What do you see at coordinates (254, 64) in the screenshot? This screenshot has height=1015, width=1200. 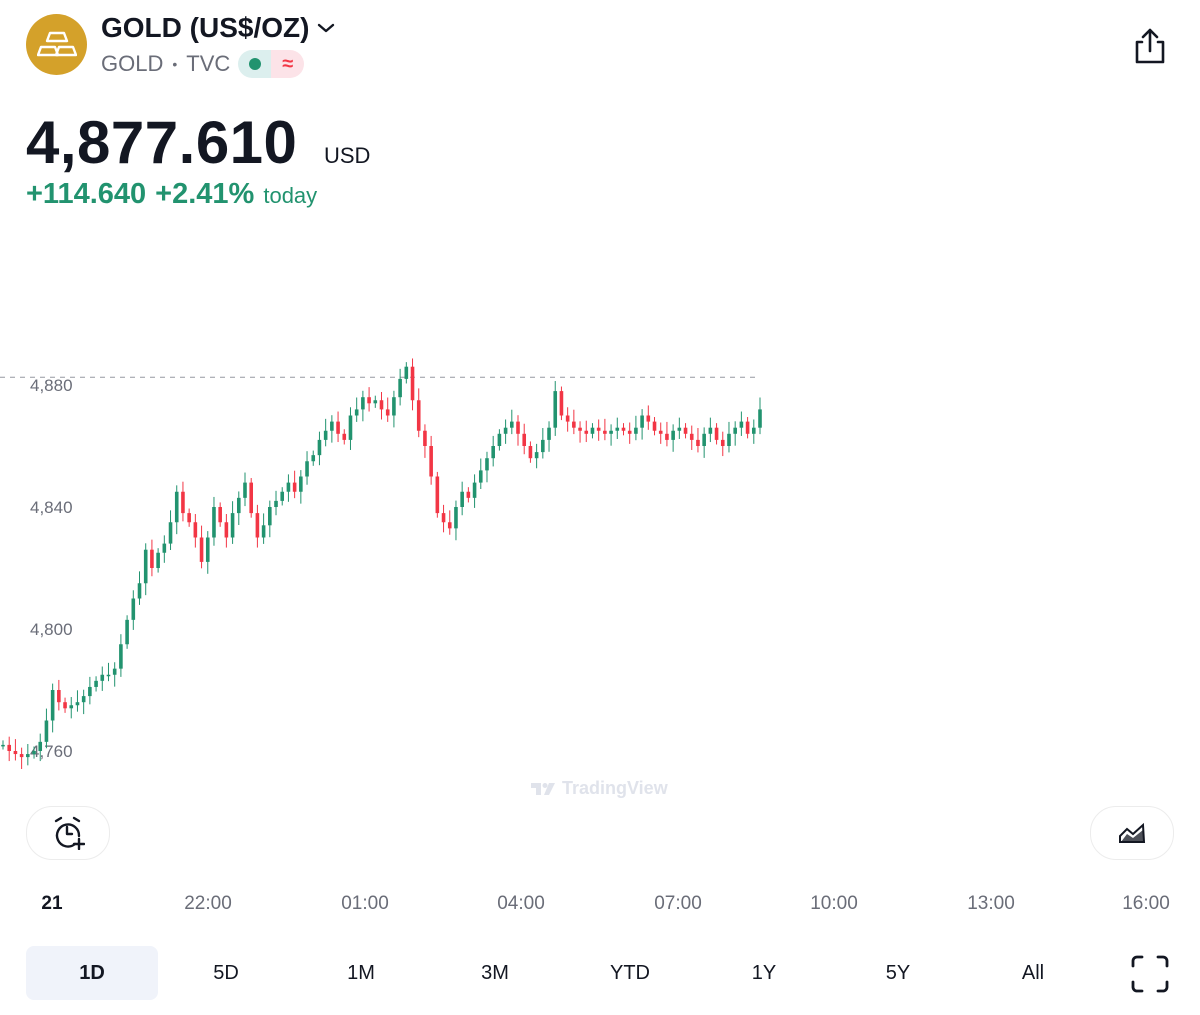 I see `status-dot-icon` at bounding box center [254, 64].